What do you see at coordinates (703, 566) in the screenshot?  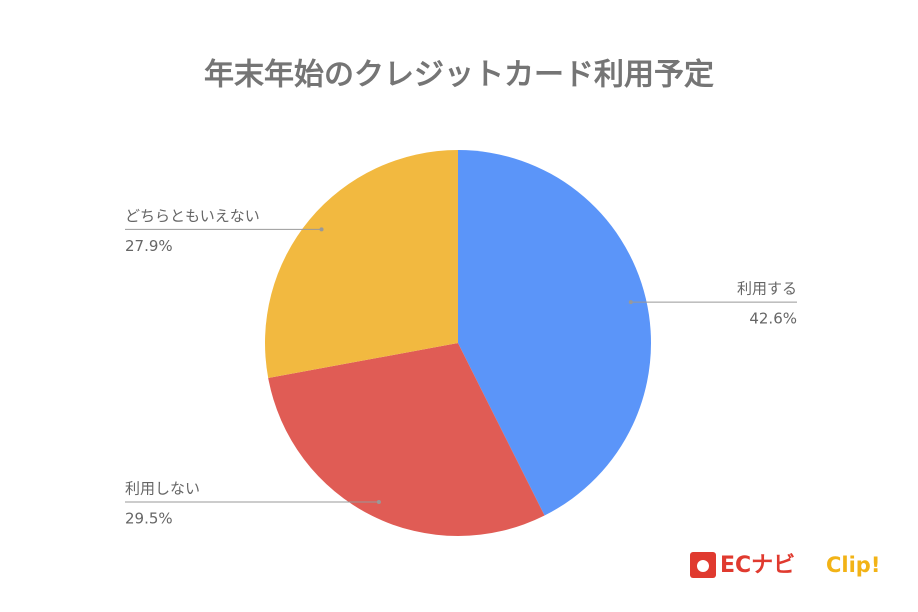 I see `logo-icon-face` at bounding box center [703, 566].